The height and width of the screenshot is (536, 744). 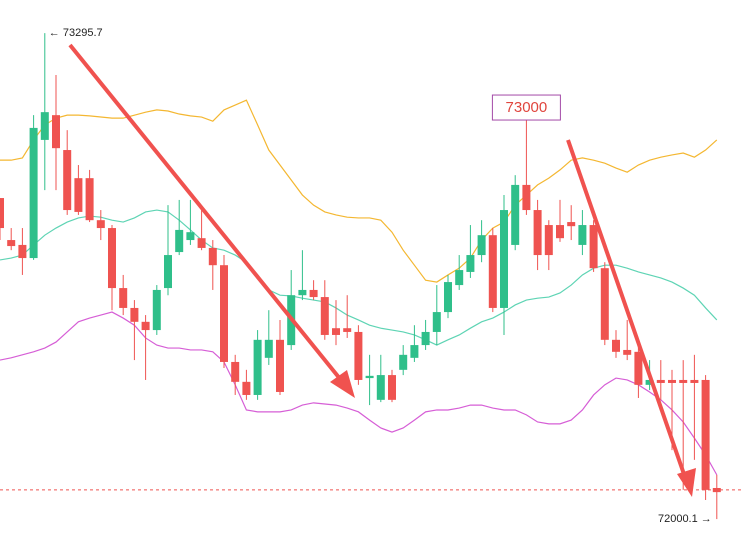 What do you see at coordinates (685, 519) in the screenshot?
I see `low-label: 72000.1 →` at bounding box center [685, 519].